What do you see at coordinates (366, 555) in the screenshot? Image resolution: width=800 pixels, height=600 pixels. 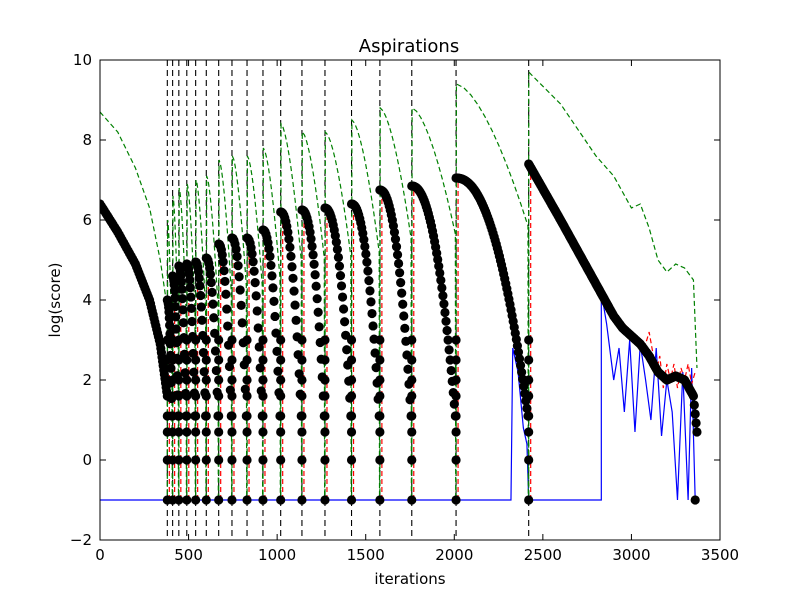 I see `x-tick-label: 1500` at bounding box center [366, 555].